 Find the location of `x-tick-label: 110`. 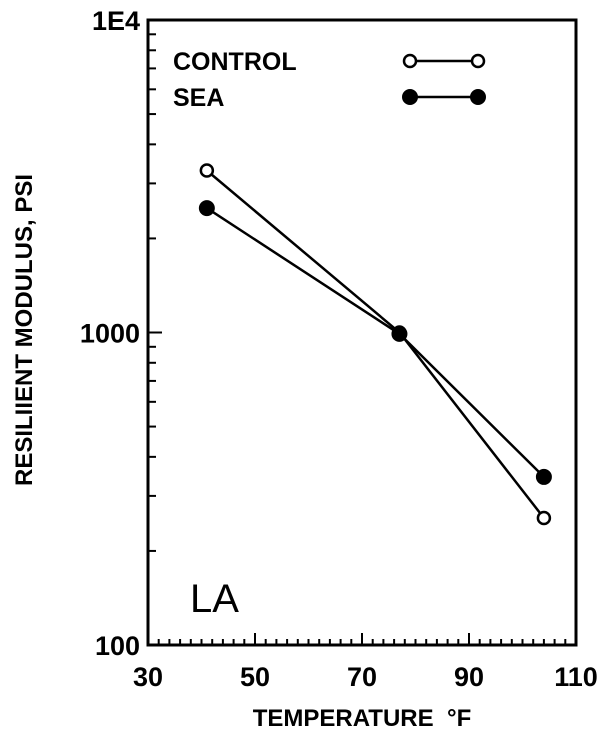

x-tick-label: 110 is located at coordinates (576, 677).